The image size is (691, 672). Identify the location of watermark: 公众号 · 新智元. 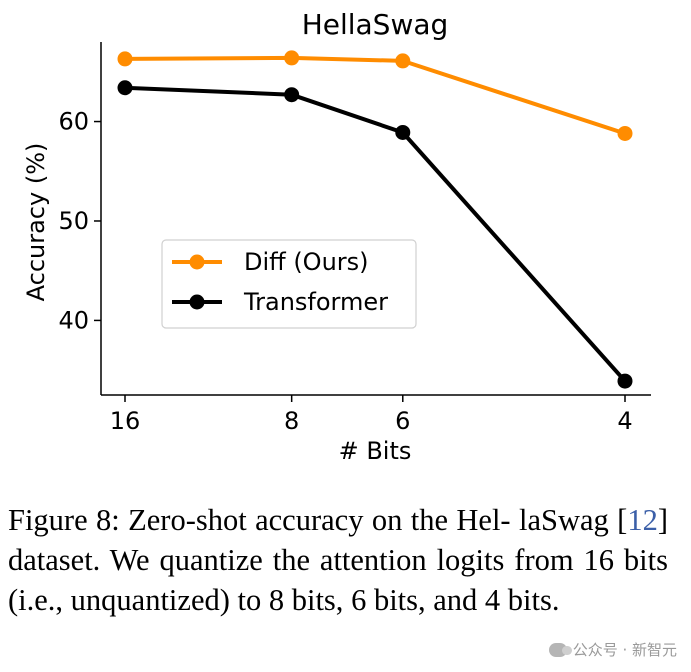
(612, 649).